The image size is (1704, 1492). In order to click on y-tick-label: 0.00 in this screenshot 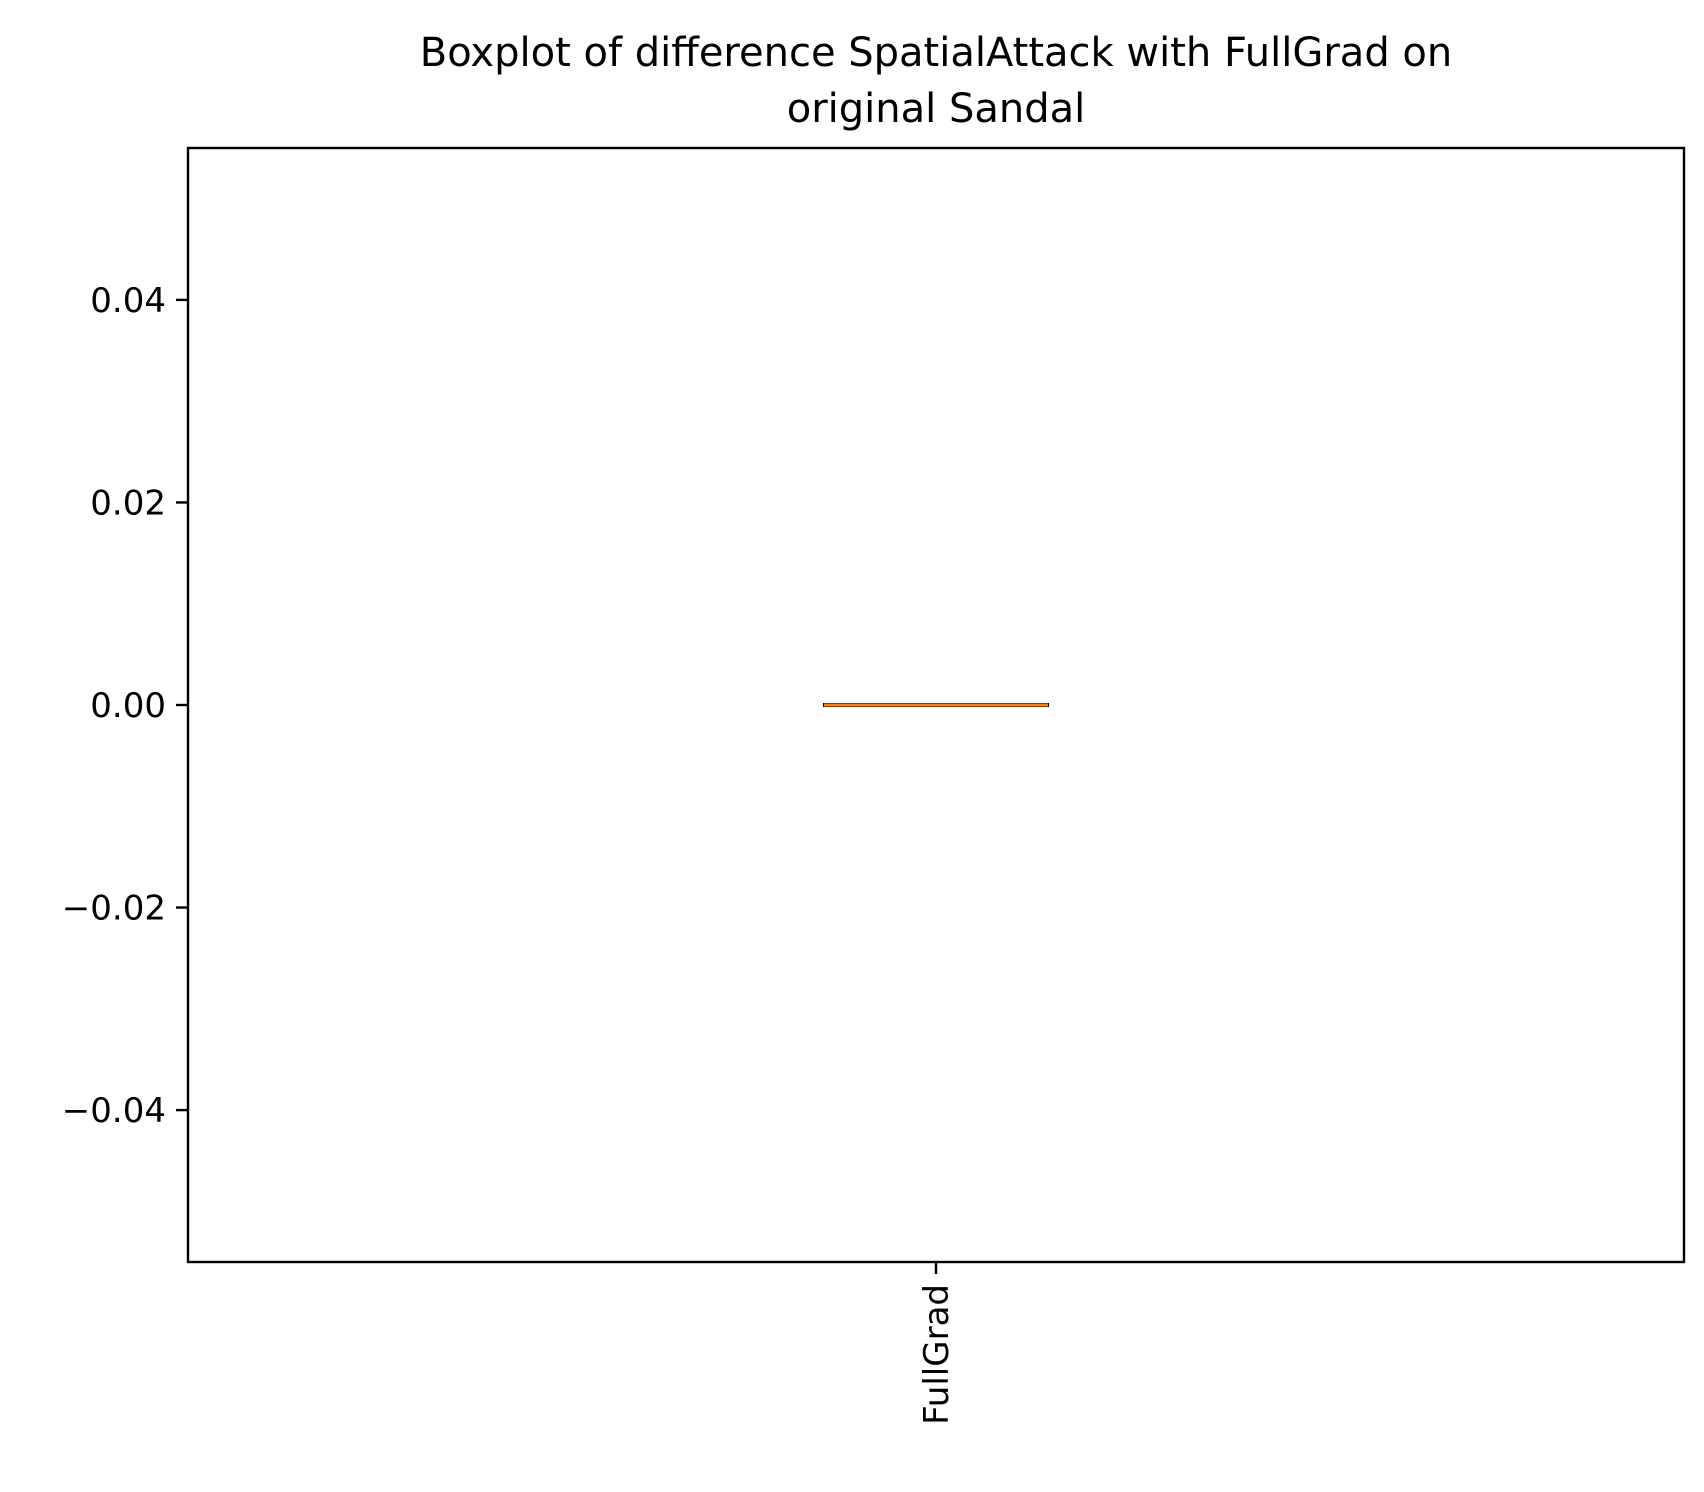, I will do `click(128, 706)`.